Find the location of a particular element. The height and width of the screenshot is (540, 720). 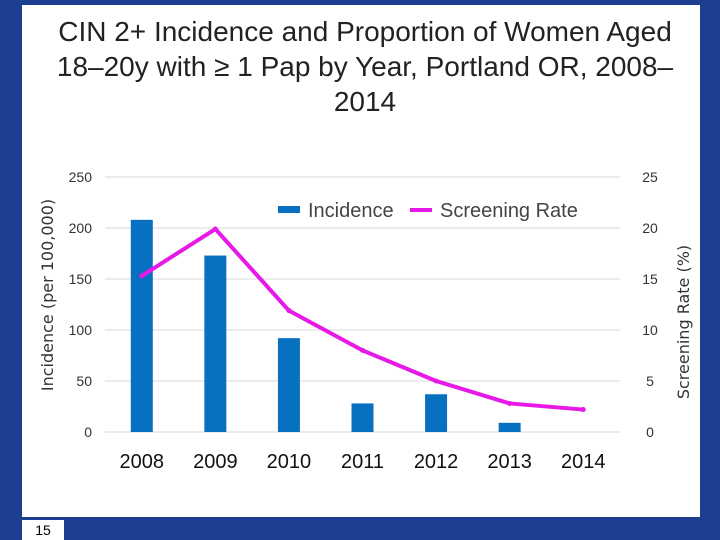

y-right-tick-label: 10 is located at coordinates (650, 330).